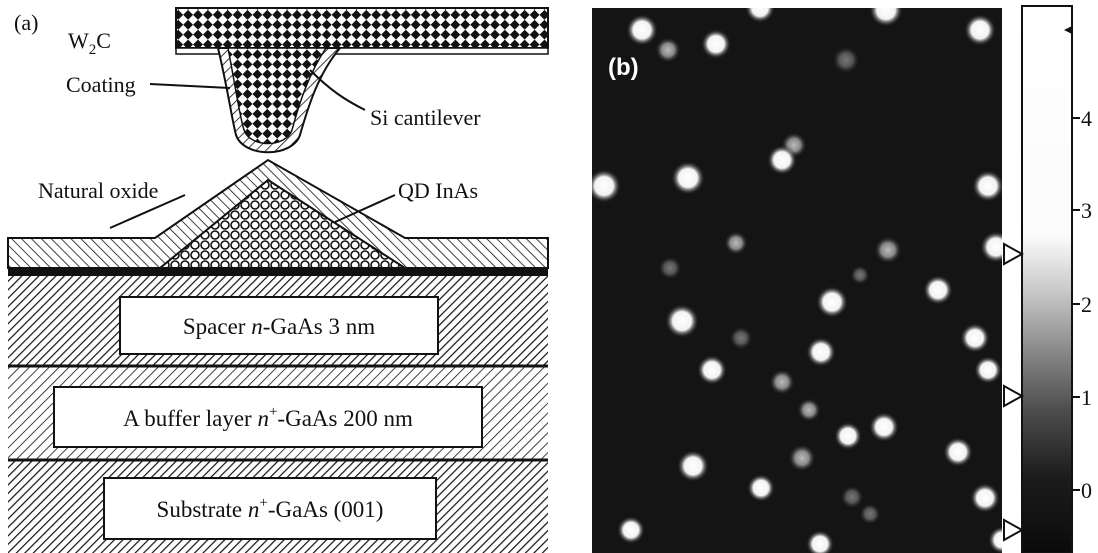 The image size is (1098, 553). I want to click on si-cantilever-label: Si cantilever, so click(425, 117).